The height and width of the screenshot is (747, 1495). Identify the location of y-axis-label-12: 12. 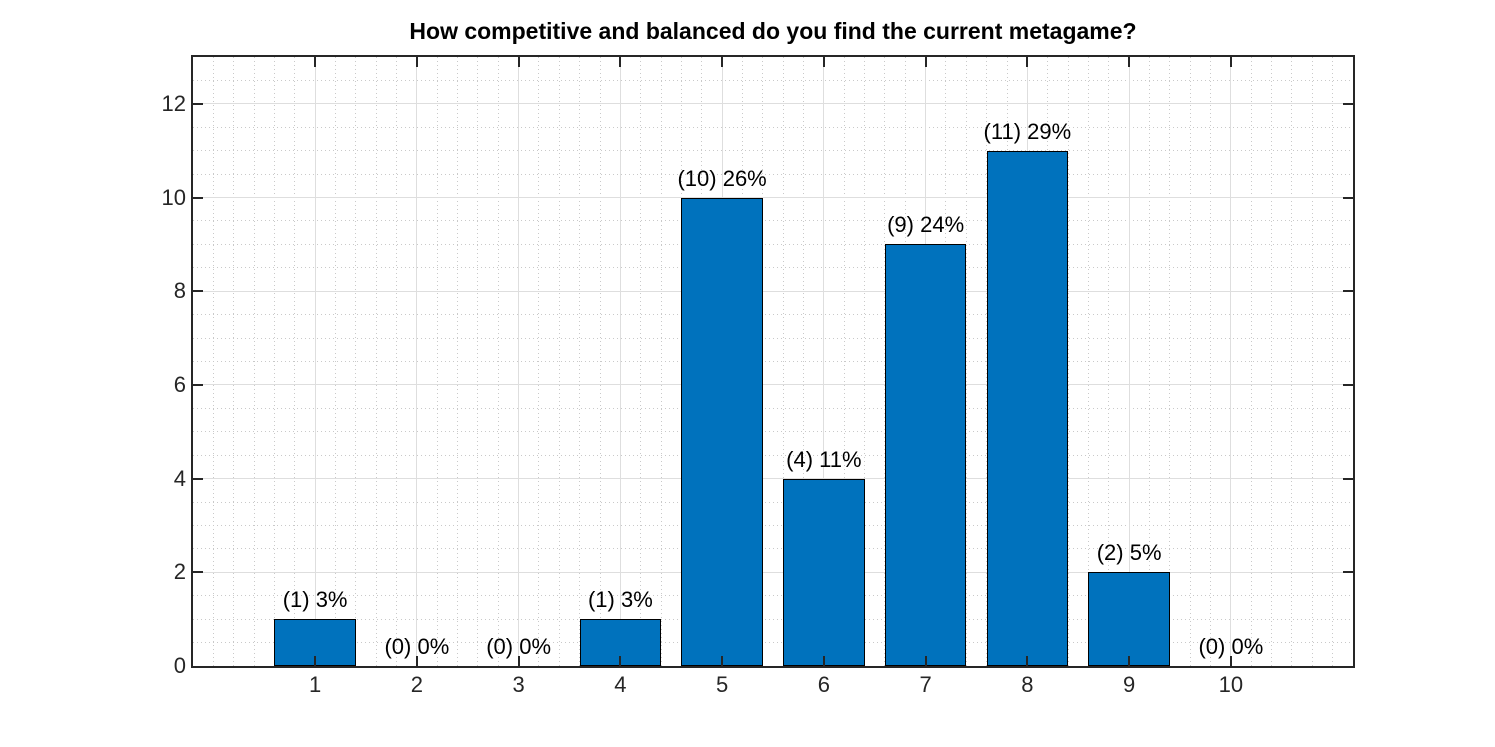
(173, 103).